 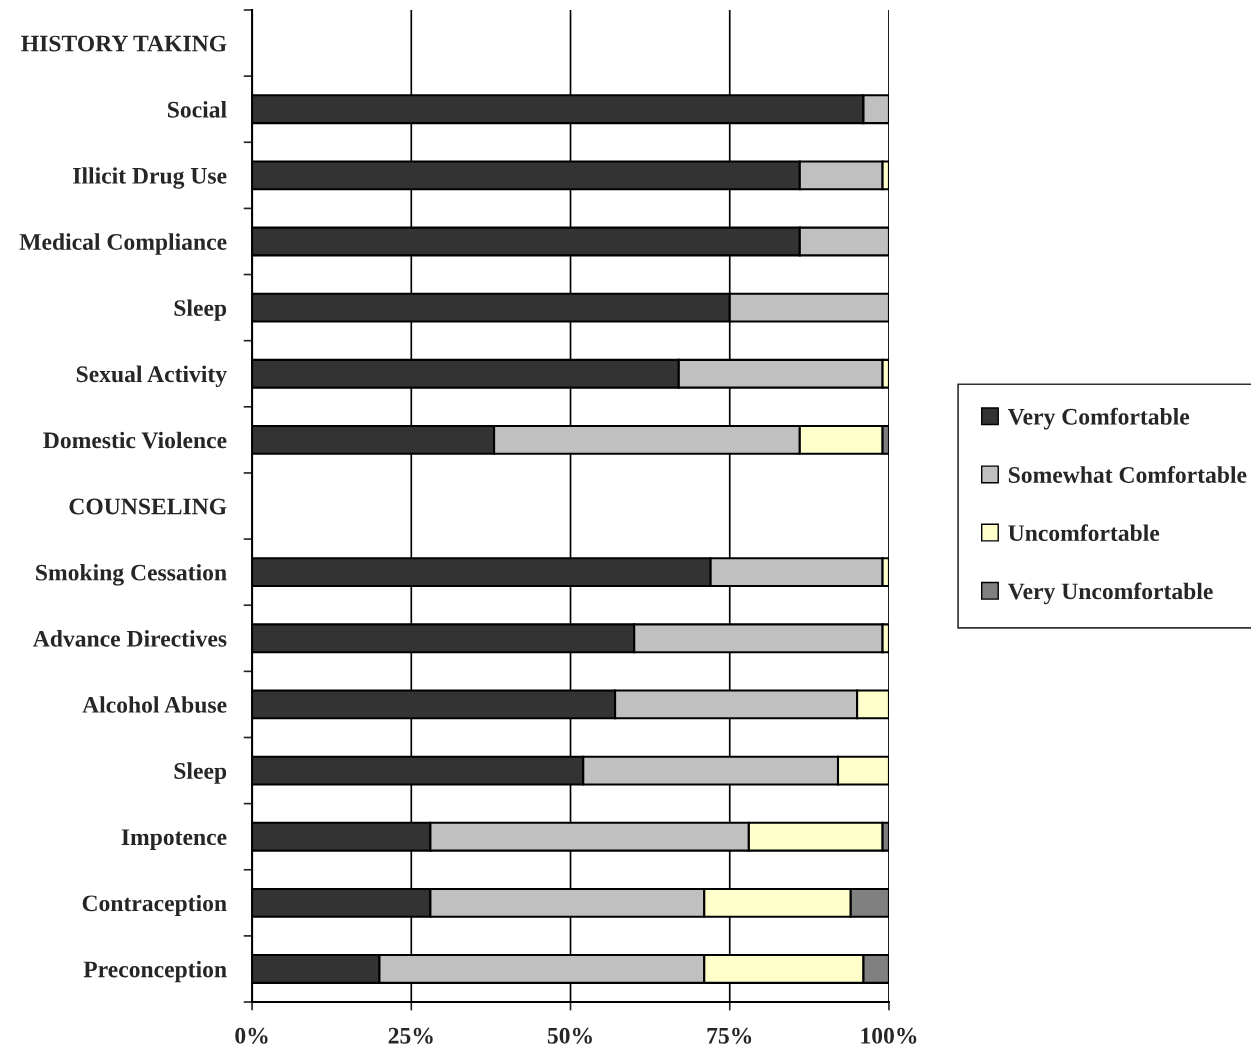 I want to click on y-tick-label: Smoking Cessation, so click(x=131, y=574).